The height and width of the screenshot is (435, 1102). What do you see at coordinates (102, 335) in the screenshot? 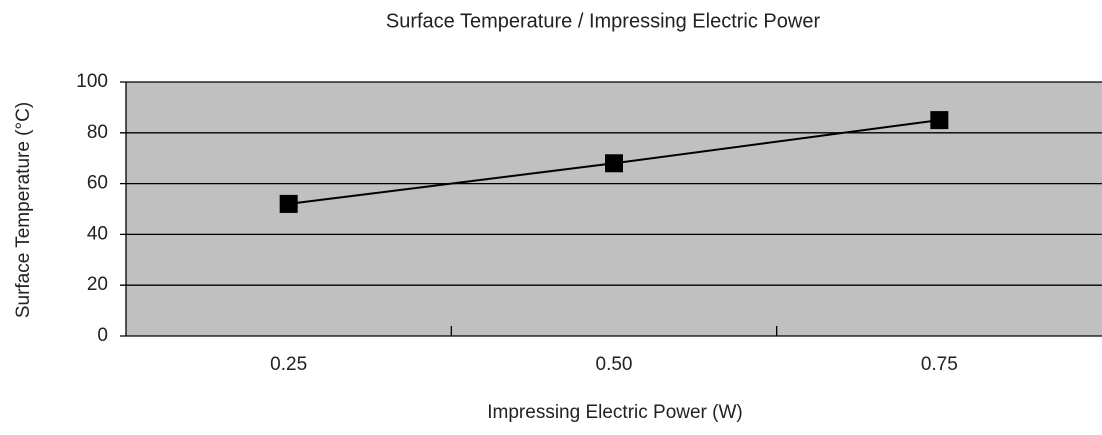
I see `y-tick-label: 0` at bounding box center [102, 335].